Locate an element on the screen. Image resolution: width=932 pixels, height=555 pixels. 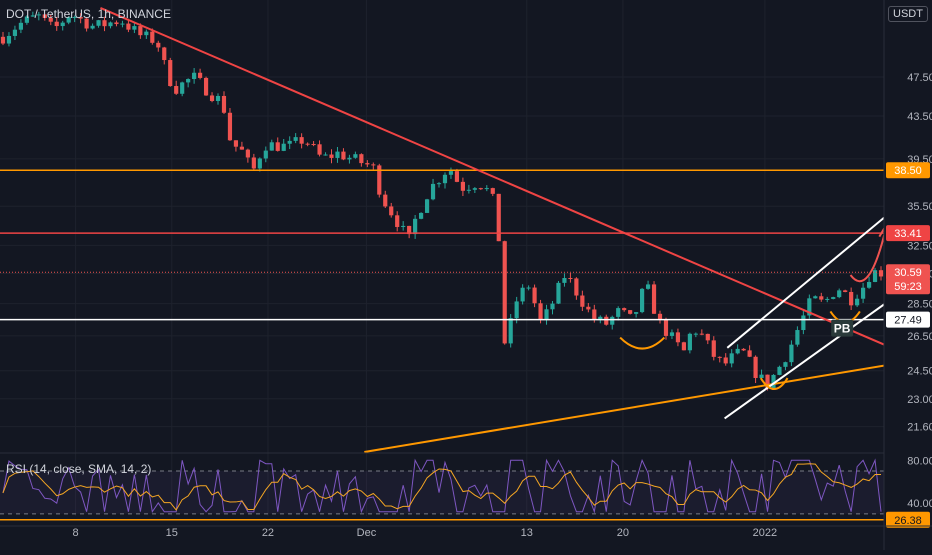
time-tick-label: 20 is located at coordinates (623, 533).